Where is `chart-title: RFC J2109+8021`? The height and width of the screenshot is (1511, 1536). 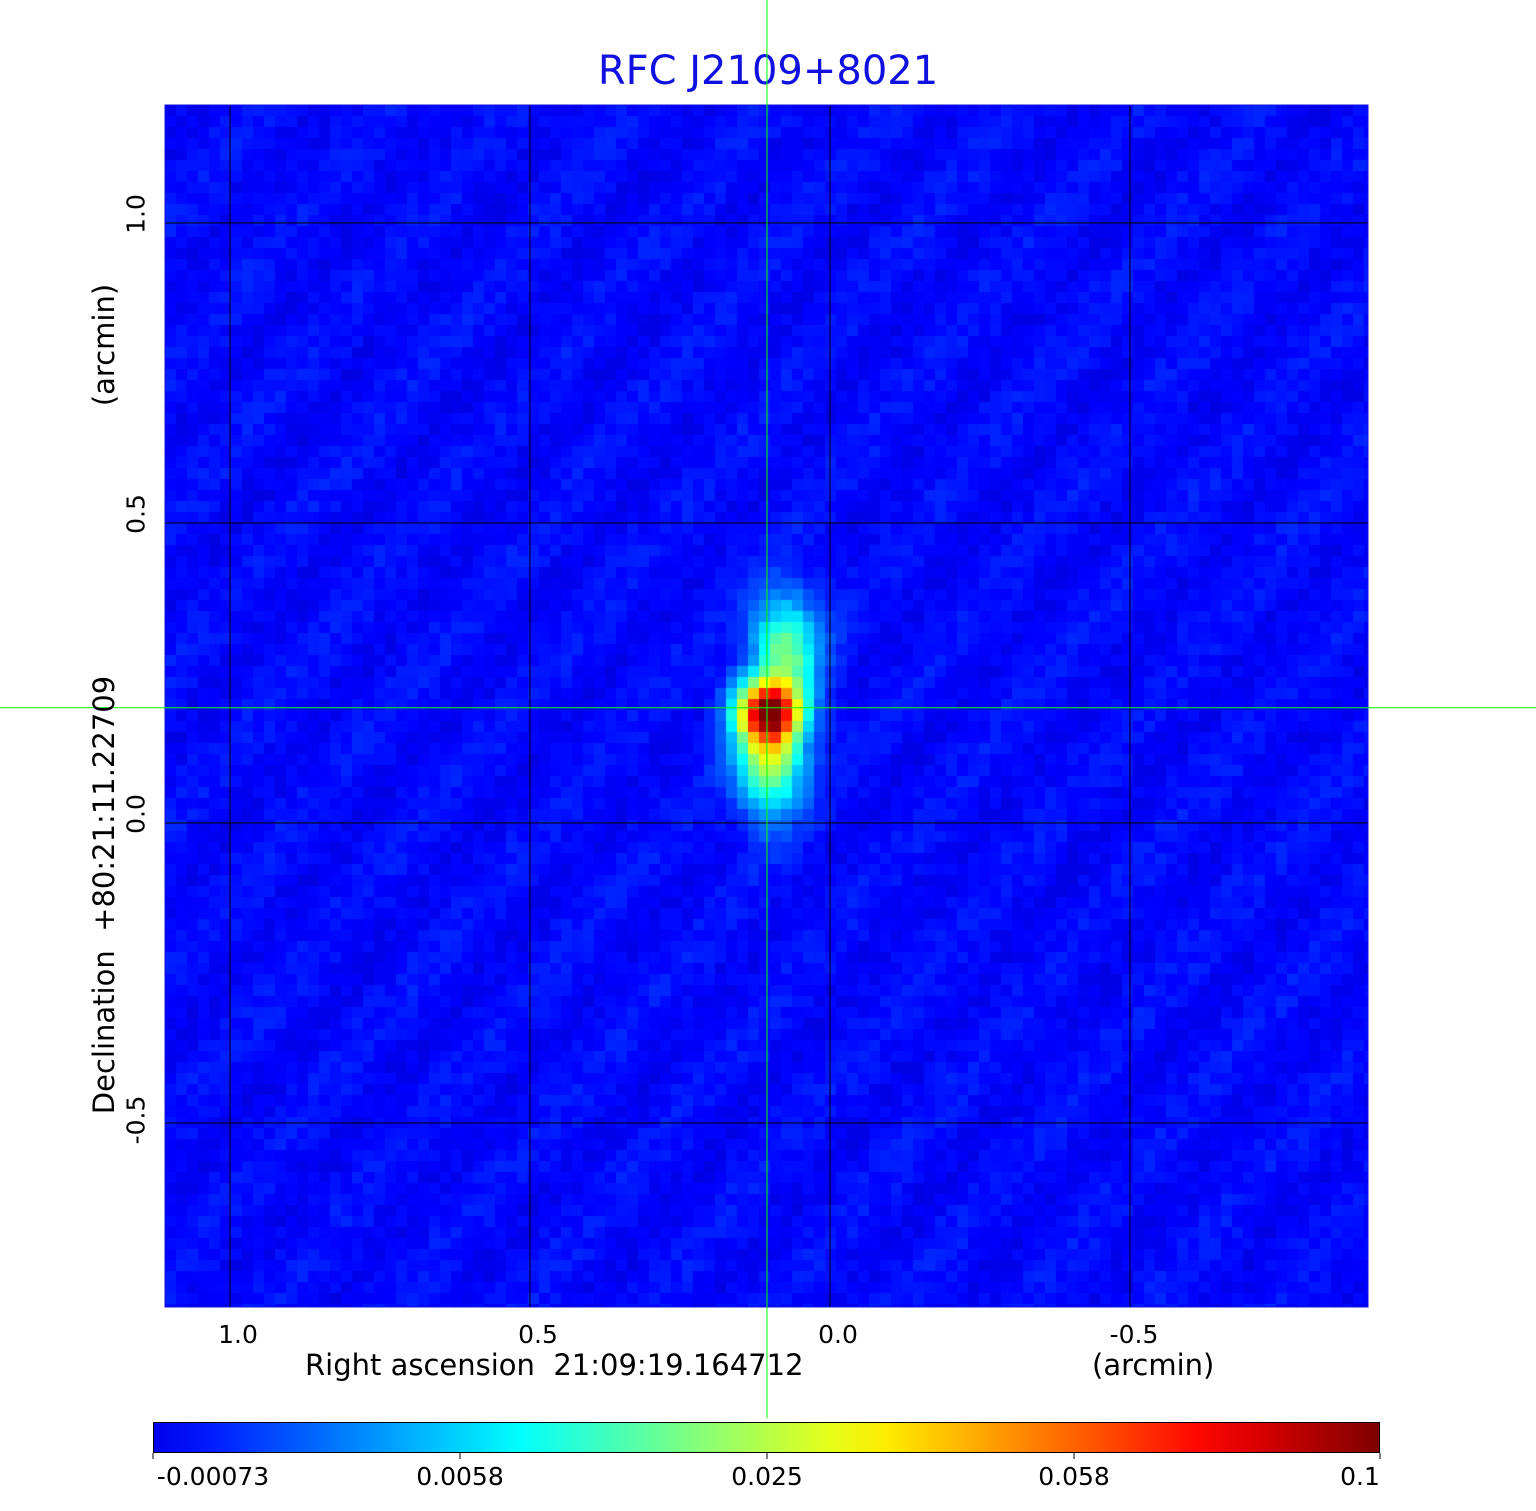
chart-title: RFC J2109+8021 is located at coordinates (768, 71).